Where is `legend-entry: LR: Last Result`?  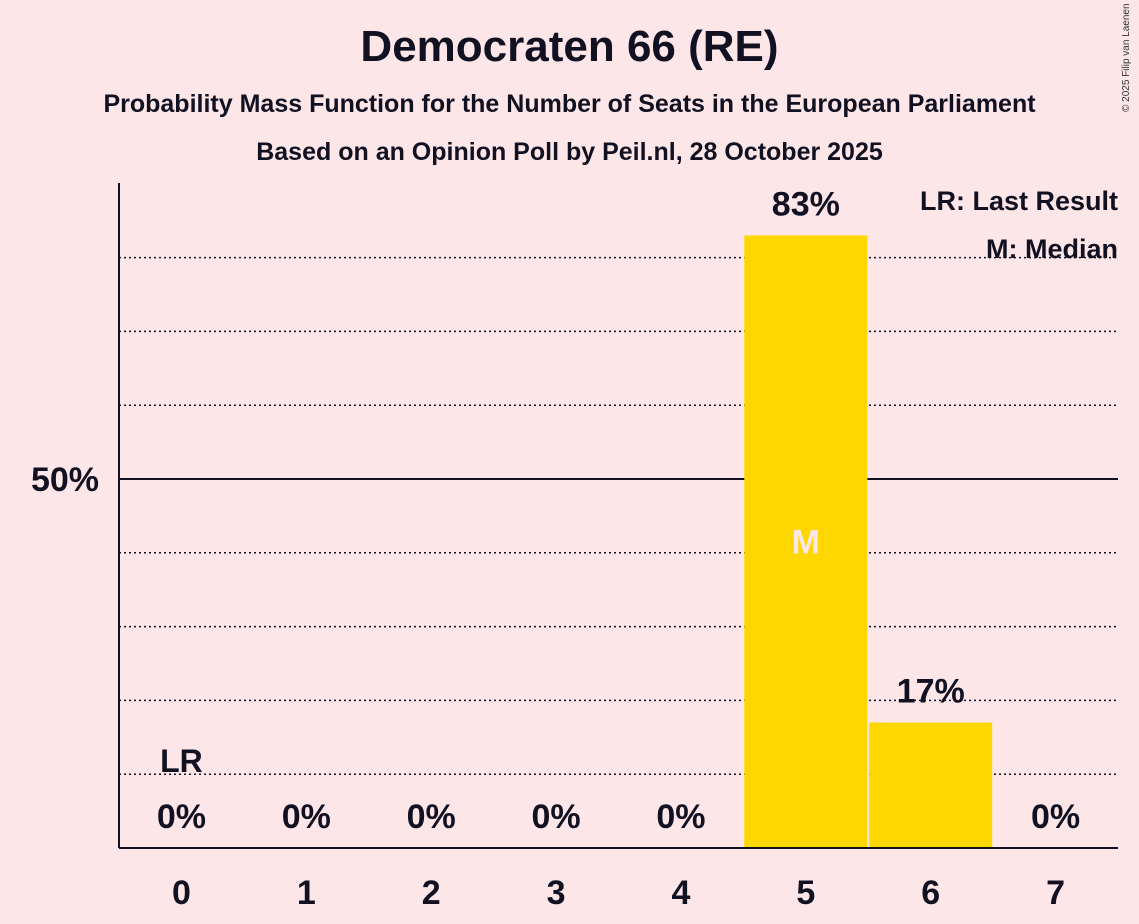 legend-entry: LR: Last Result is located at coordinates (1019, 201).